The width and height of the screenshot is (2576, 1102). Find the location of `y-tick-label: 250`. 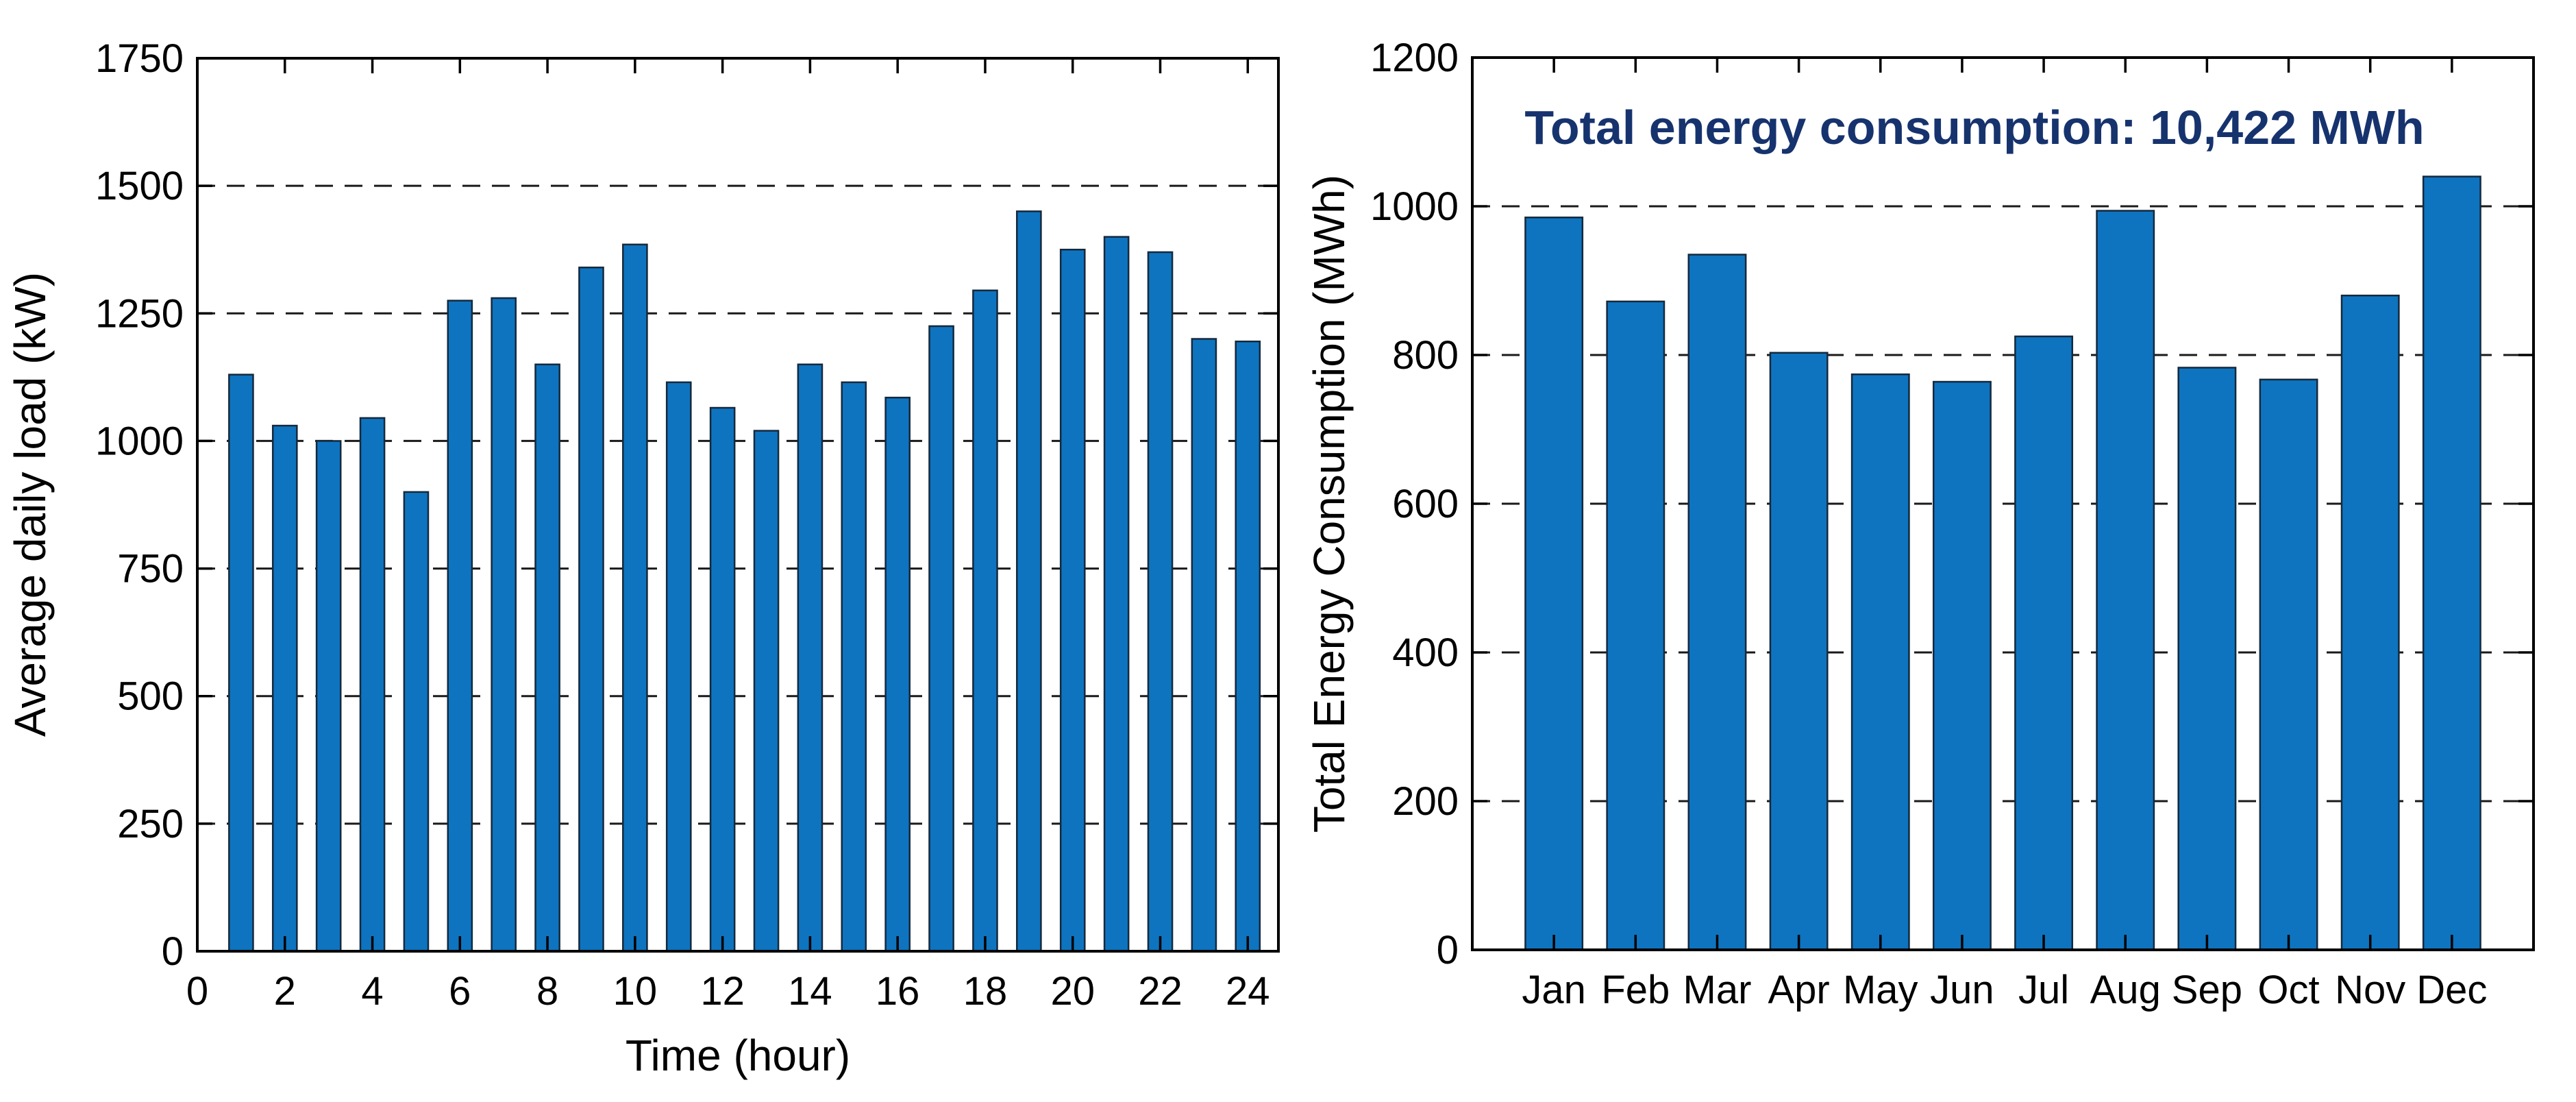

y-tick-label: 250 is located at coordinates (150, 824).